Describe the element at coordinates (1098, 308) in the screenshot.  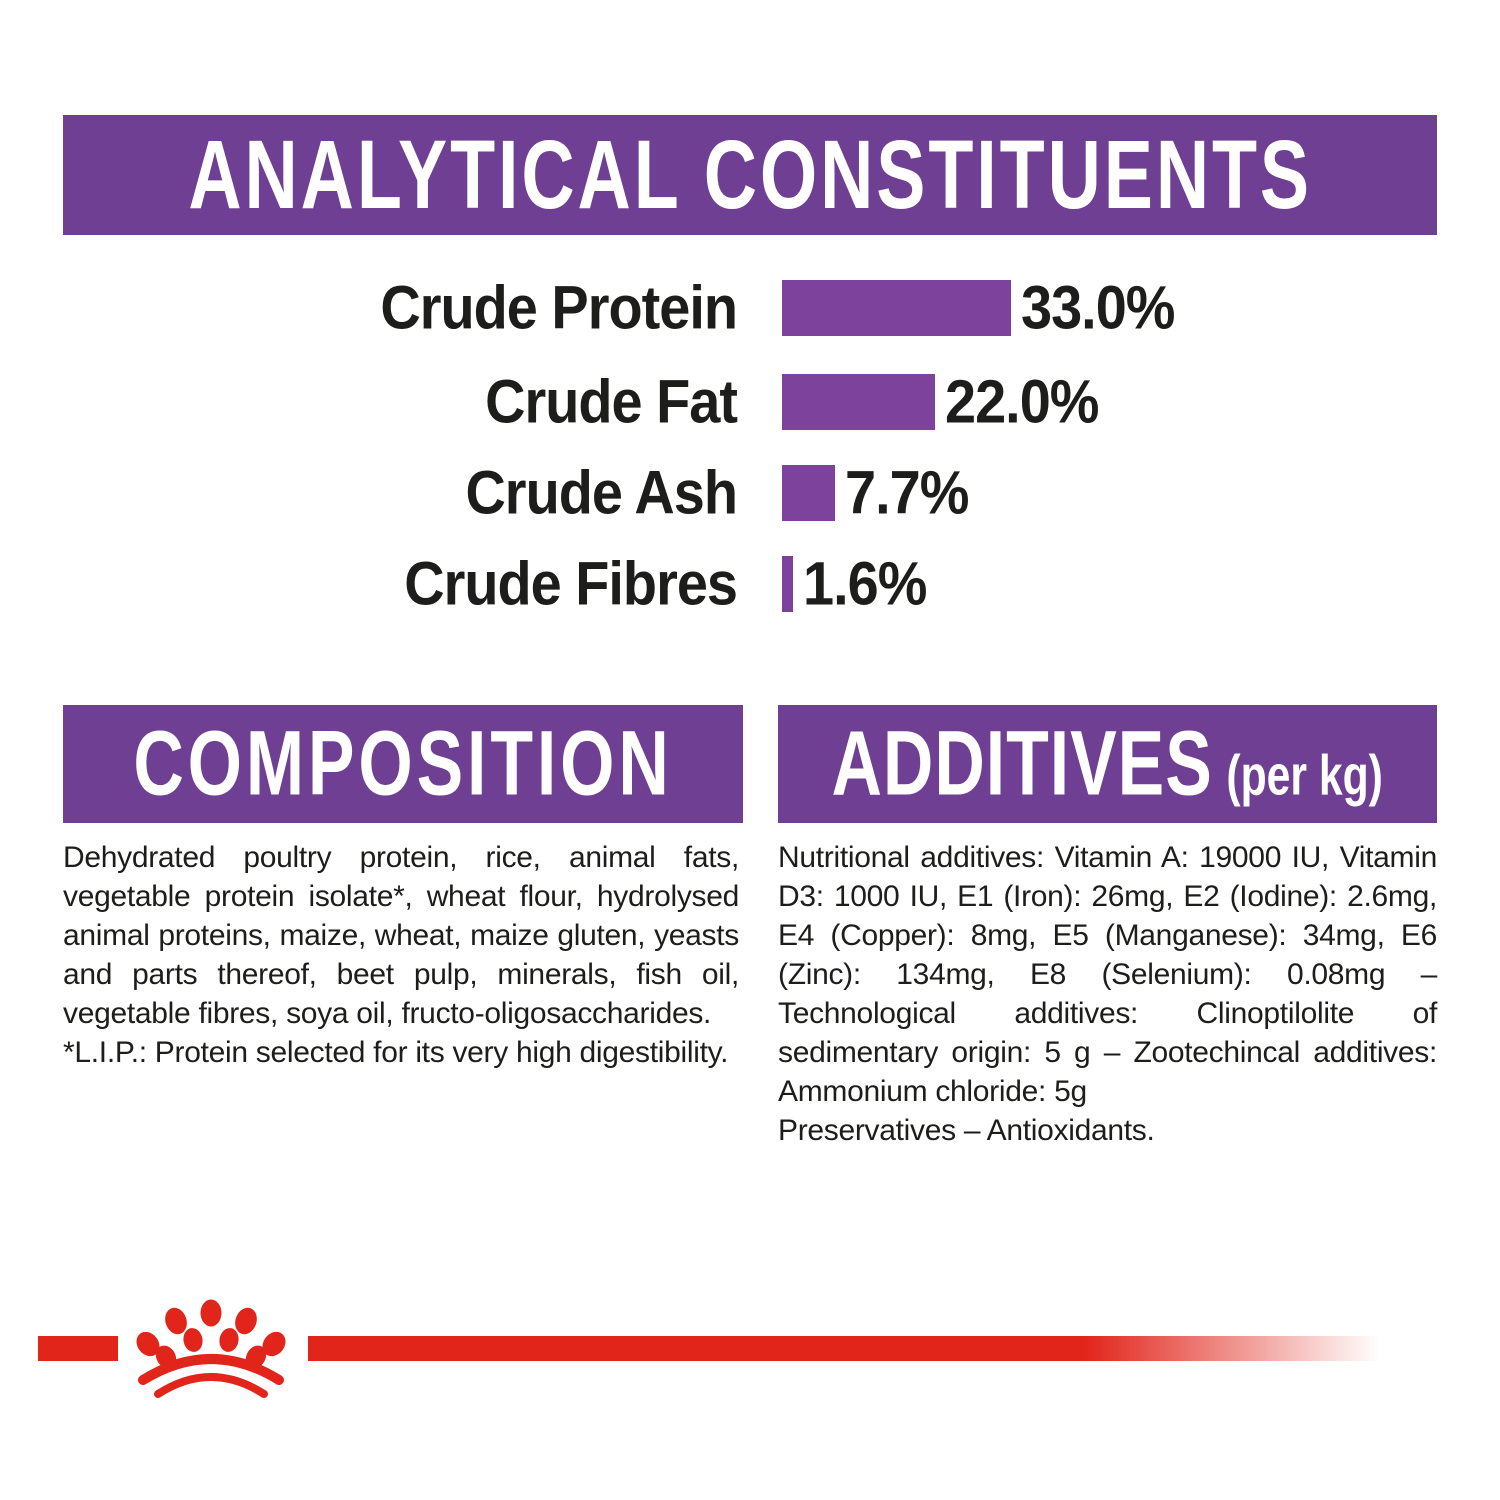
I see `chart-value-crude-protein: 33.0%` at that location.